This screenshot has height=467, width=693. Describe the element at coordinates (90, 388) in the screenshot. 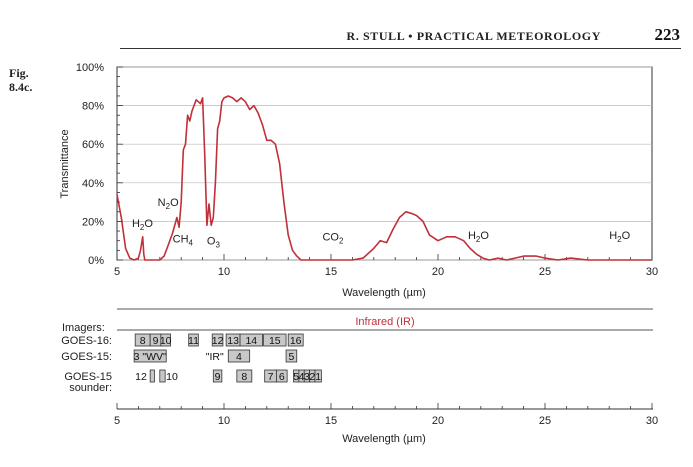

I see `imager-row-label-line2: sounder:` at that location.